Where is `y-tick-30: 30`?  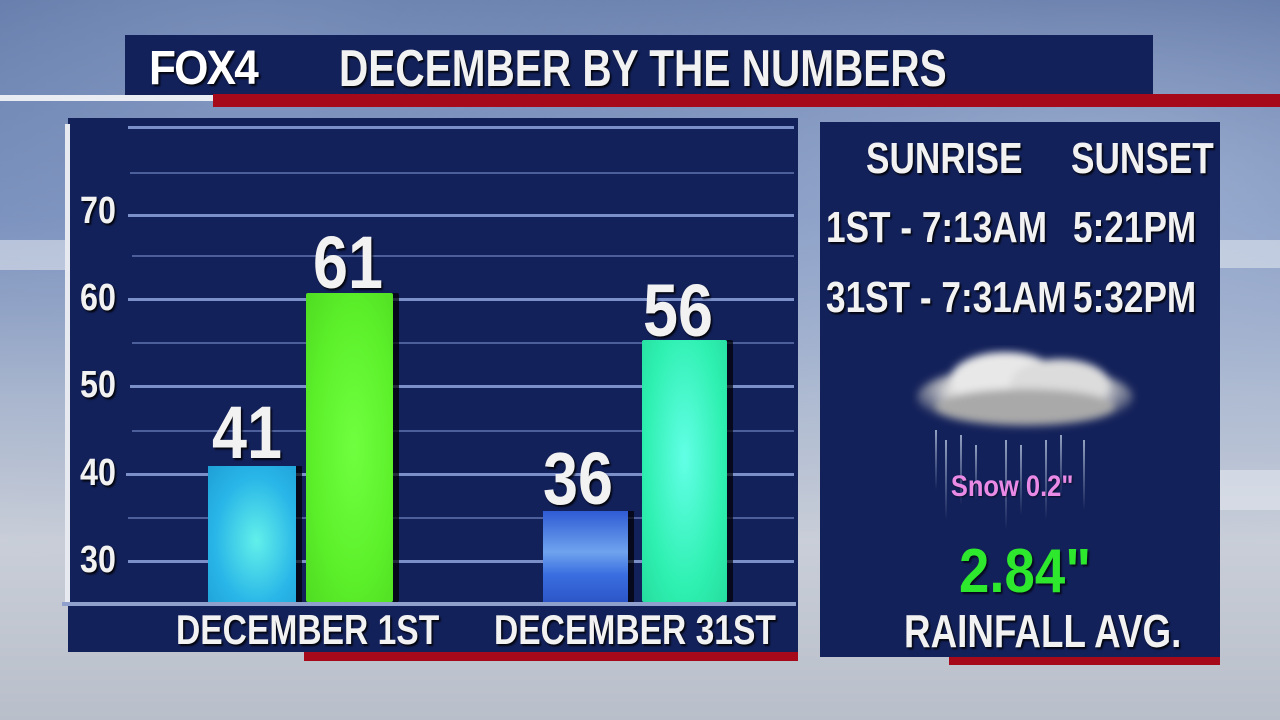
y-tick-30: 30 is located at coordinates (98, 560).